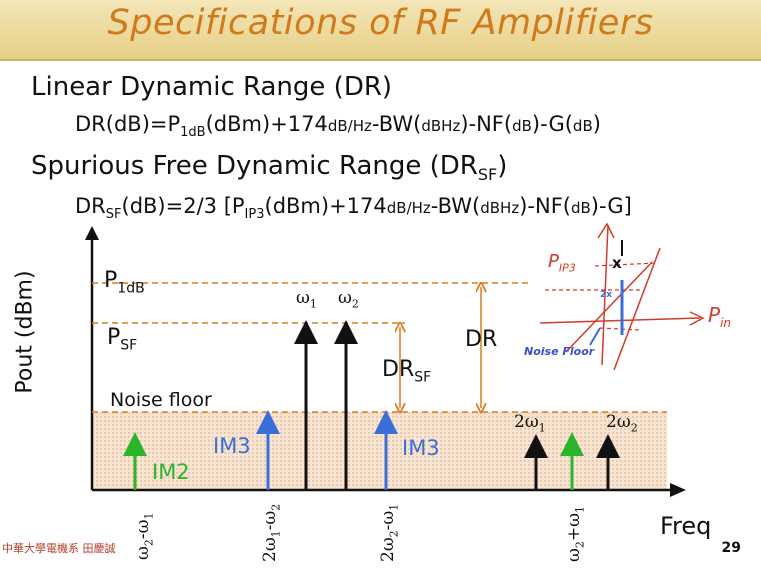  I want to click on xtick-2omega1-minus-omega2: 2ω1-ω2, so click(271, 532).